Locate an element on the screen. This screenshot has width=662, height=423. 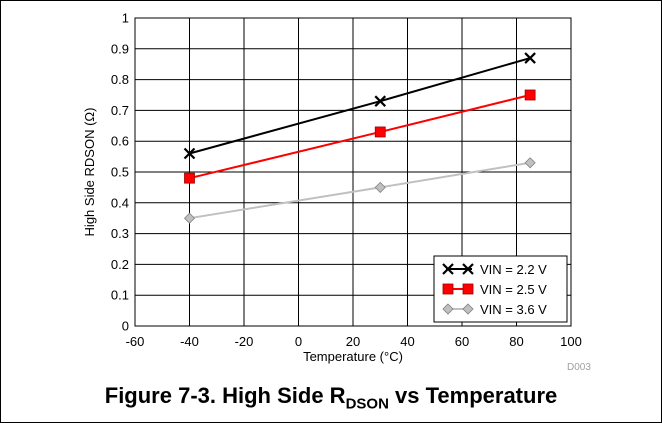
y-tick-label: 0.8 is located at coordinates (120, 79).